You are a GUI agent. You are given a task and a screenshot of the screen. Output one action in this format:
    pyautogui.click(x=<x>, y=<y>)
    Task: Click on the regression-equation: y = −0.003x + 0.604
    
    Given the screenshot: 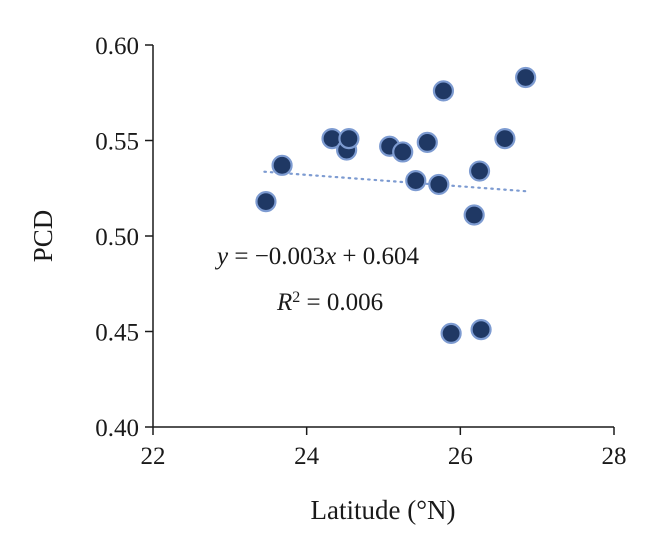 What is the action you would take?
    pyautogui.click(x=317, y=256)
    